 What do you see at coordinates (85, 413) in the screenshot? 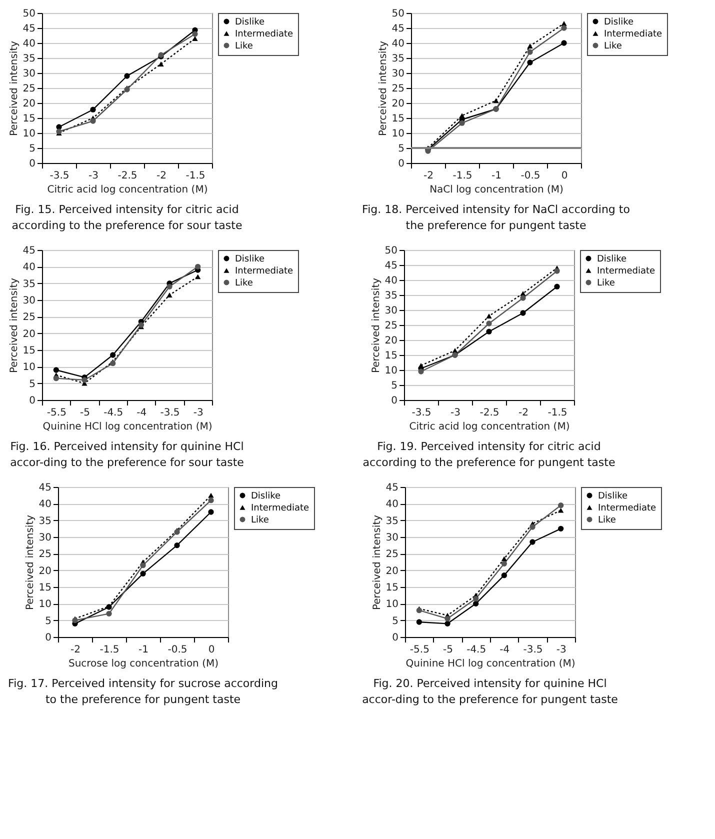
I see `x-tick-label: -5` at bounding box center [85, 413].